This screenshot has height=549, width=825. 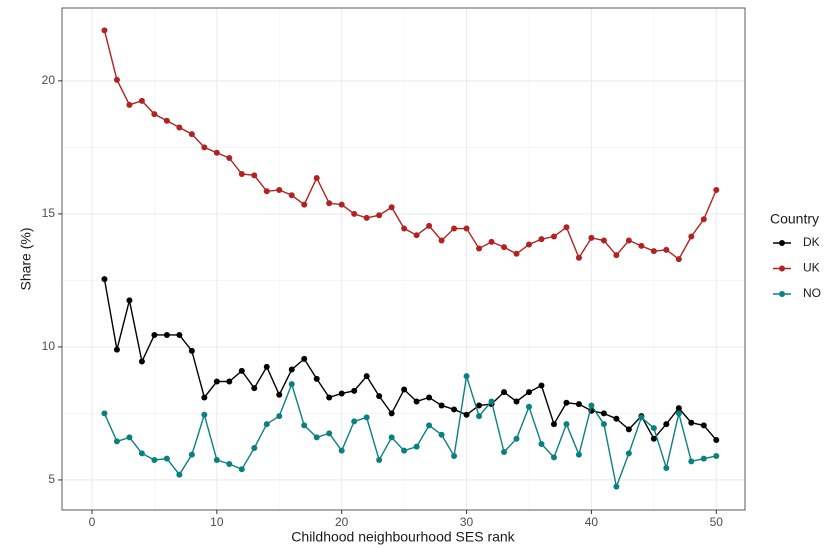 What do you see at coordinates (51, 479) in the screenshot?
I see `y-tick-label: 5` at bounding box center [51, 479].